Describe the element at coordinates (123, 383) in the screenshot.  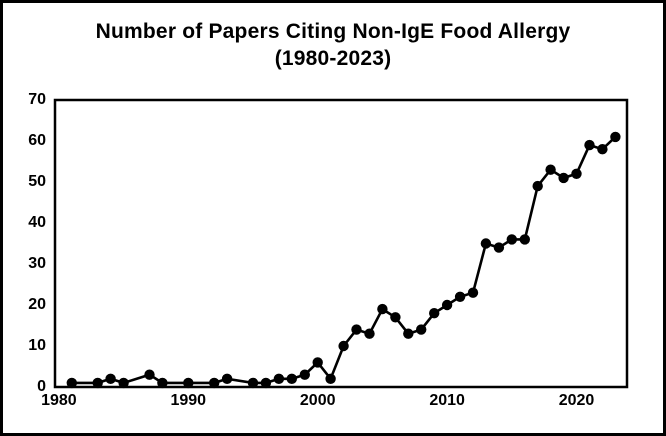
I see `data-point-1985` at that location.